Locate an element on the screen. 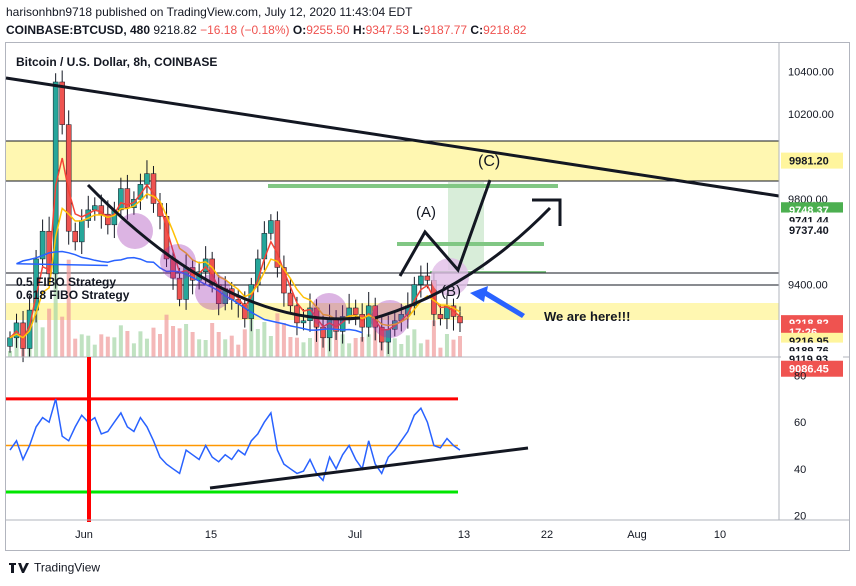 This screenshot has width=856, height=586. footer-brand: TradingView is located at coordinates (54, 568).